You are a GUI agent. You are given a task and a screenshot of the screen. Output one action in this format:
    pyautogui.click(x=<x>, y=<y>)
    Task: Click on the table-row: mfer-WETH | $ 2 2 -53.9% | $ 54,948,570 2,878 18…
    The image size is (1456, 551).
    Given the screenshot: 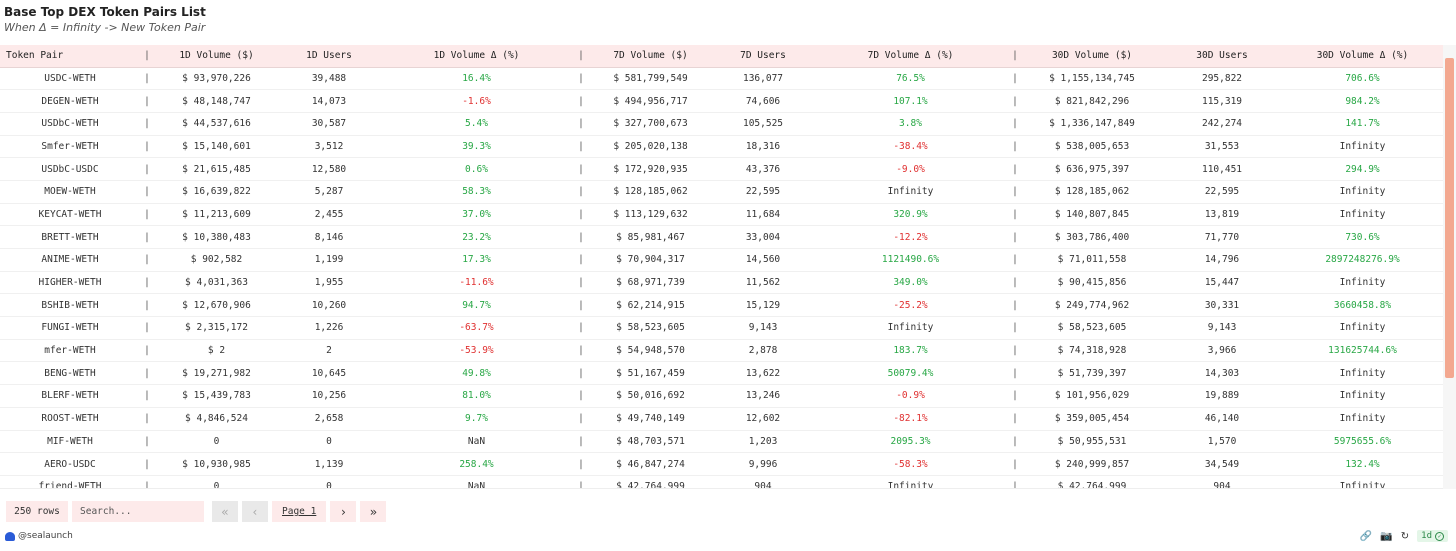 What is the action you would take?
    pyautogui.click(x=721, y=350)
    